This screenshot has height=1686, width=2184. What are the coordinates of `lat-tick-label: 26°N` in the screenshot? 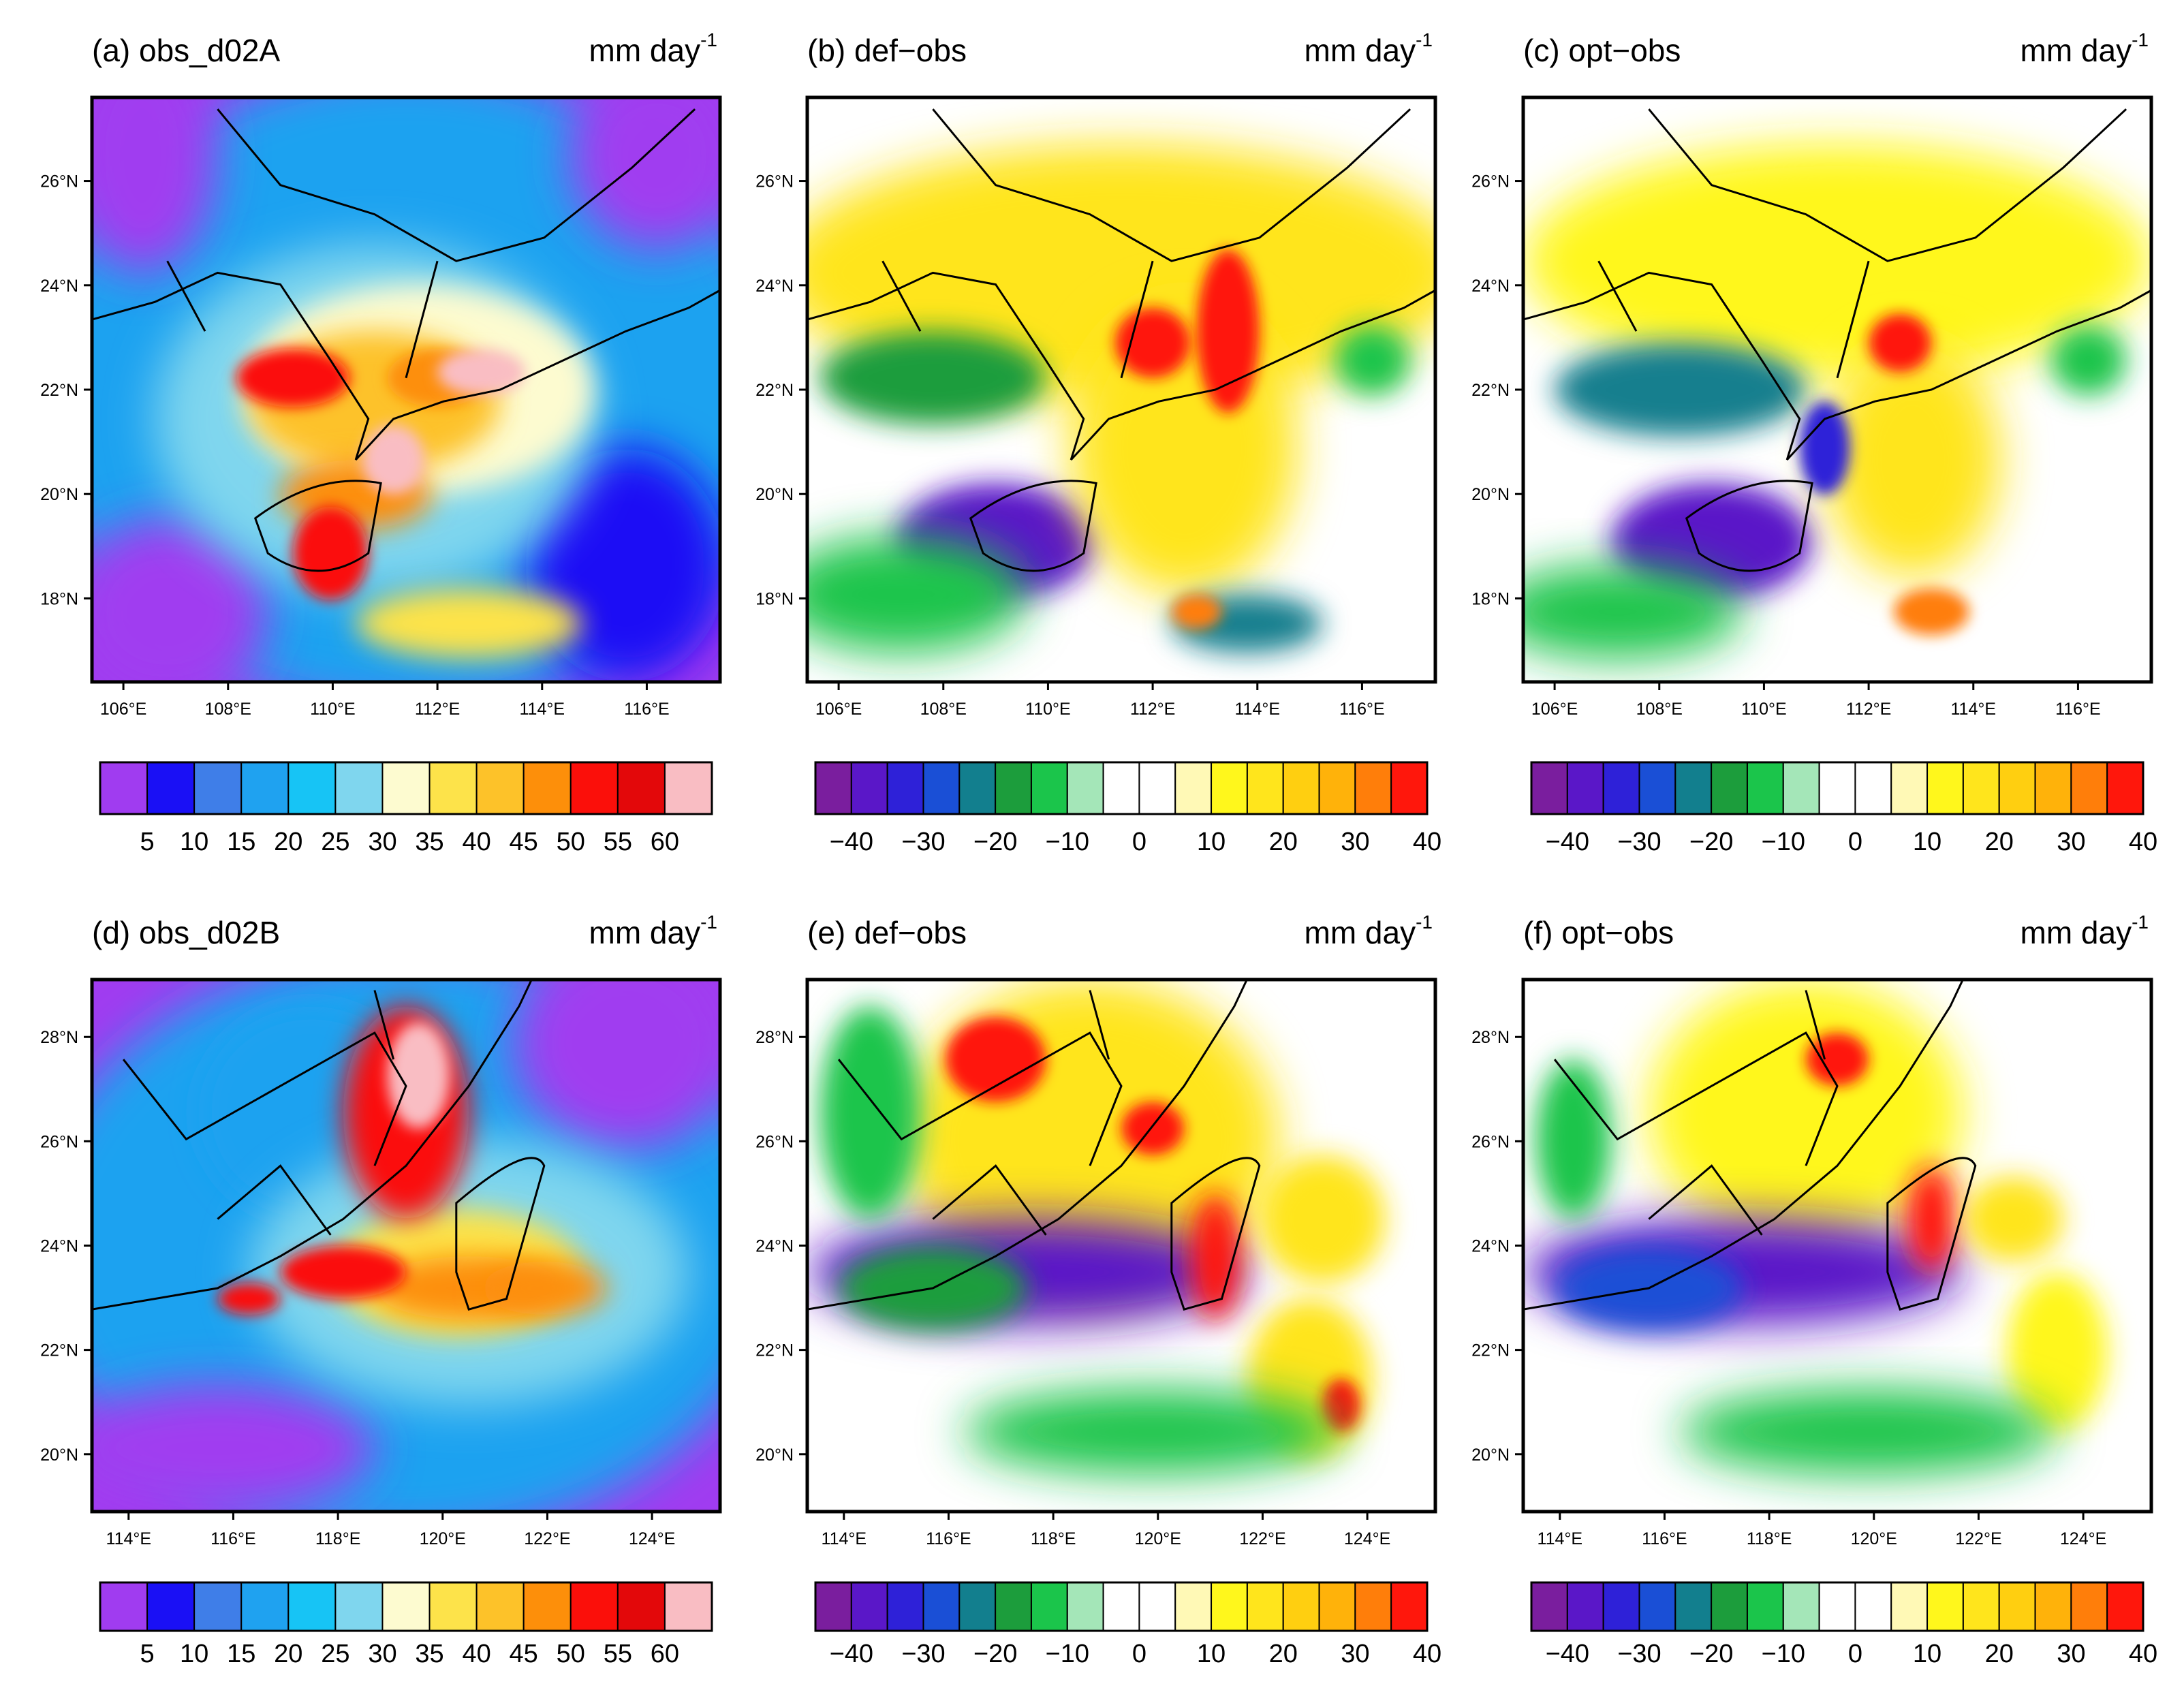 It's located at (59, 1141).